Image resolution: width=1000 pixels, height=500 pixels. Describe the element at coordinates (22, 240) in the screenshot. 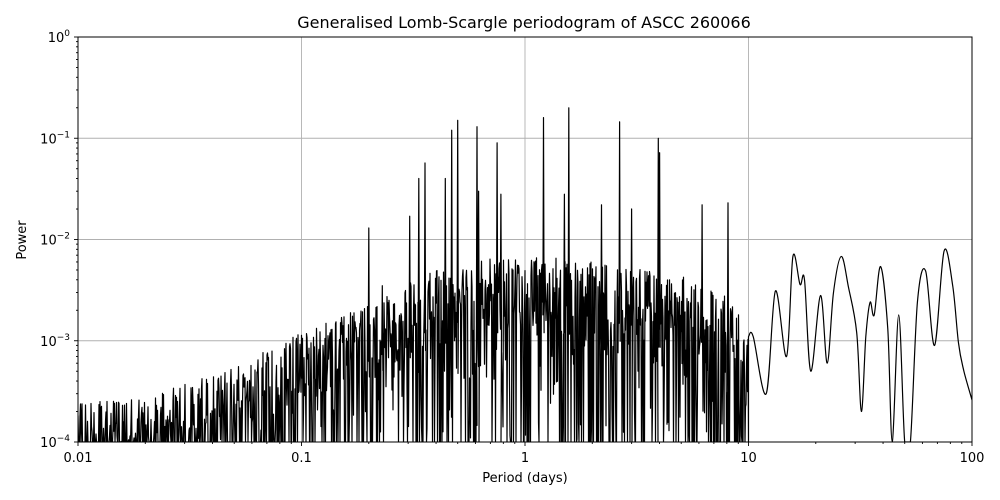

I see `y-axis-label: Power` at that location.